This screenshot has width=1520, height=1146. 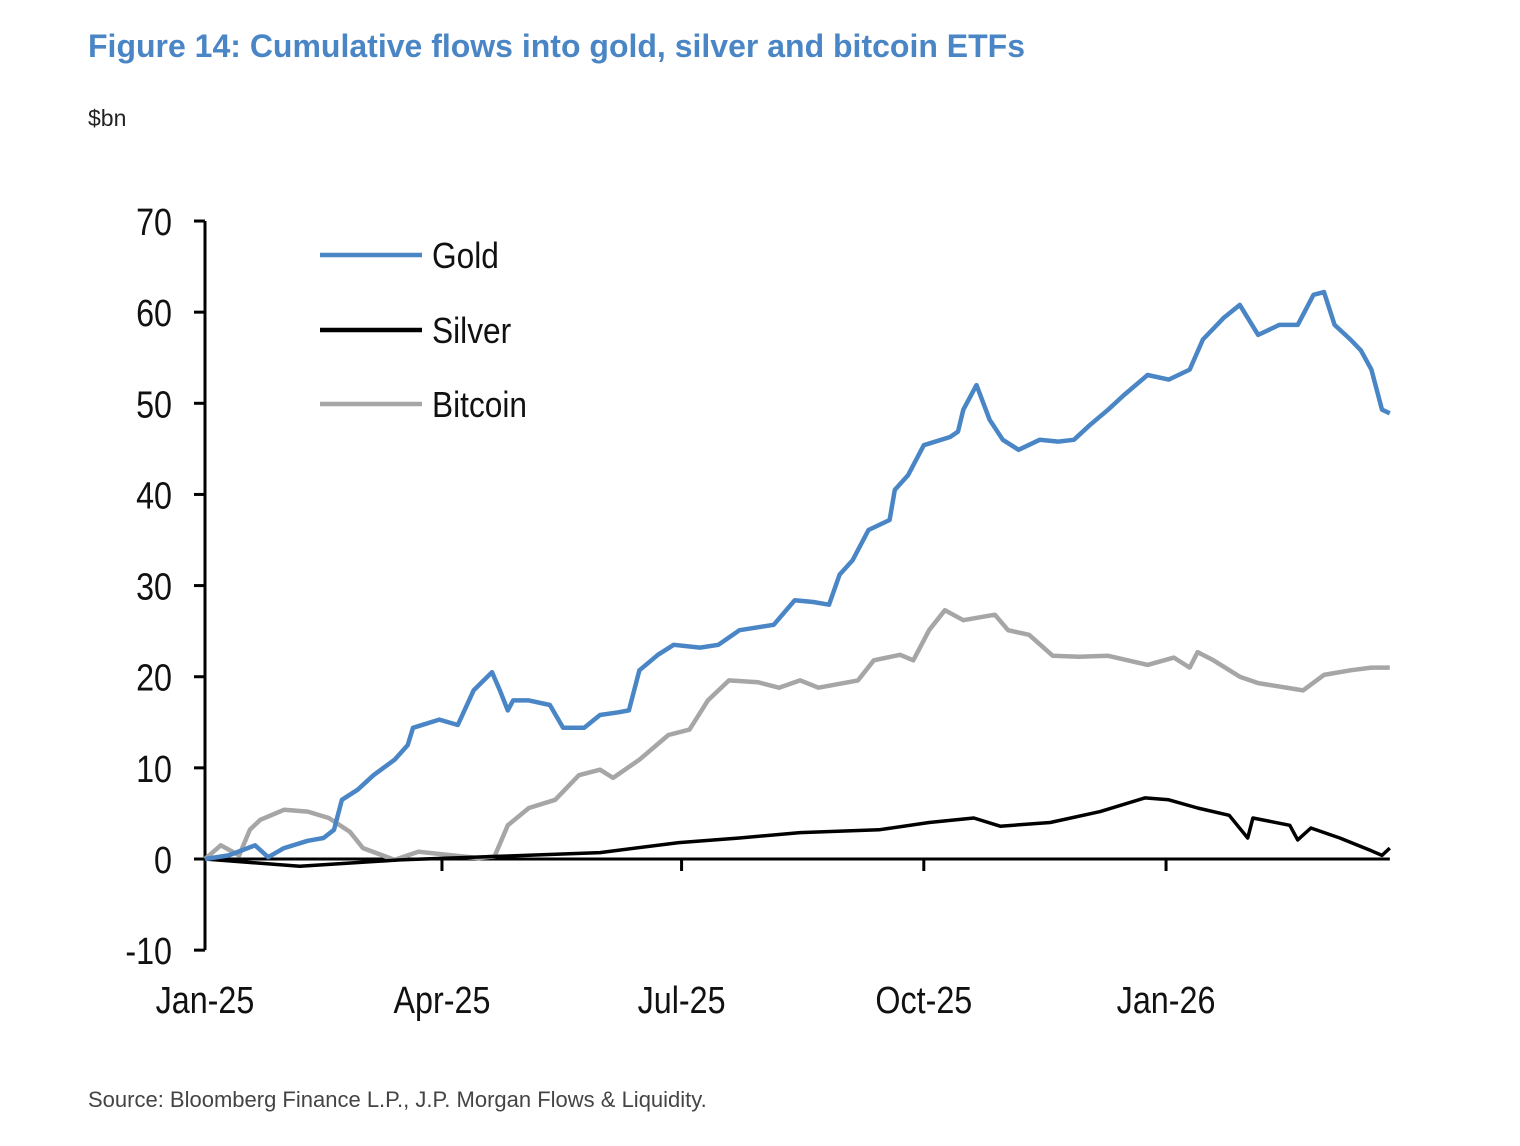 What do you see at coordinates (479, 405) in the screenshot?
I see `legend-label-bitcoin: Bitcoin` at bounding box center [479, 405].